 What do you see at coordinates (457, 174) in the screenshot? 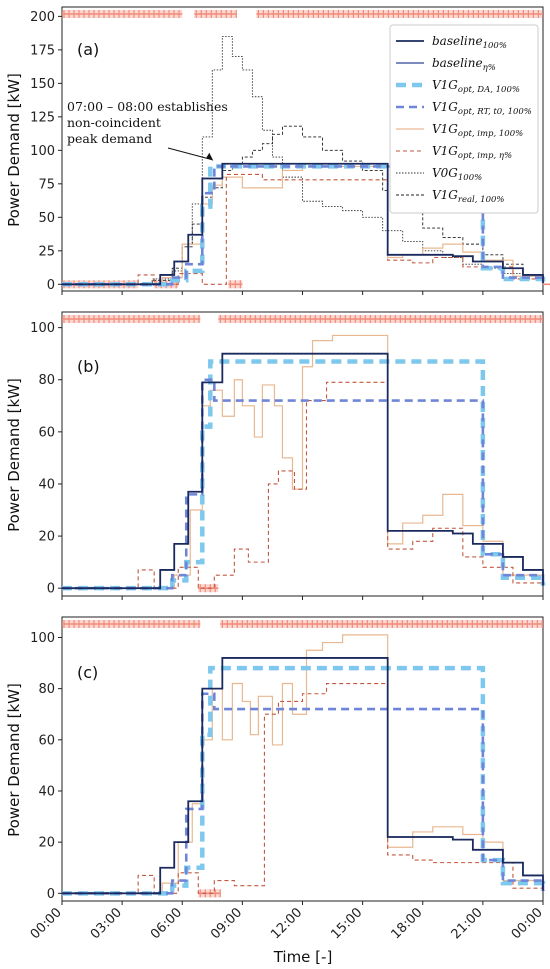
I see `legend-entry: V0G100%` at bounding box center [457, 174].